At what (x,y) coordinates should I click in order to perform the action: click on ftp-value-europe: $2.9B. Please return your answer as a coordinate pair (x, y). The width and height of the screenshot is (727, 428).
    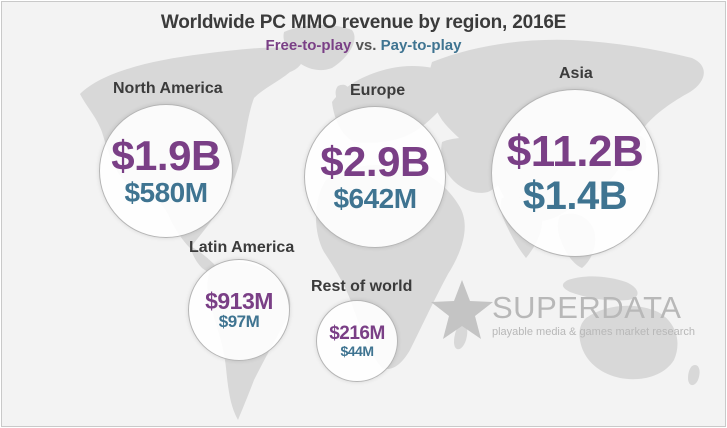
    Looking at the image, I should click on (375, 162).